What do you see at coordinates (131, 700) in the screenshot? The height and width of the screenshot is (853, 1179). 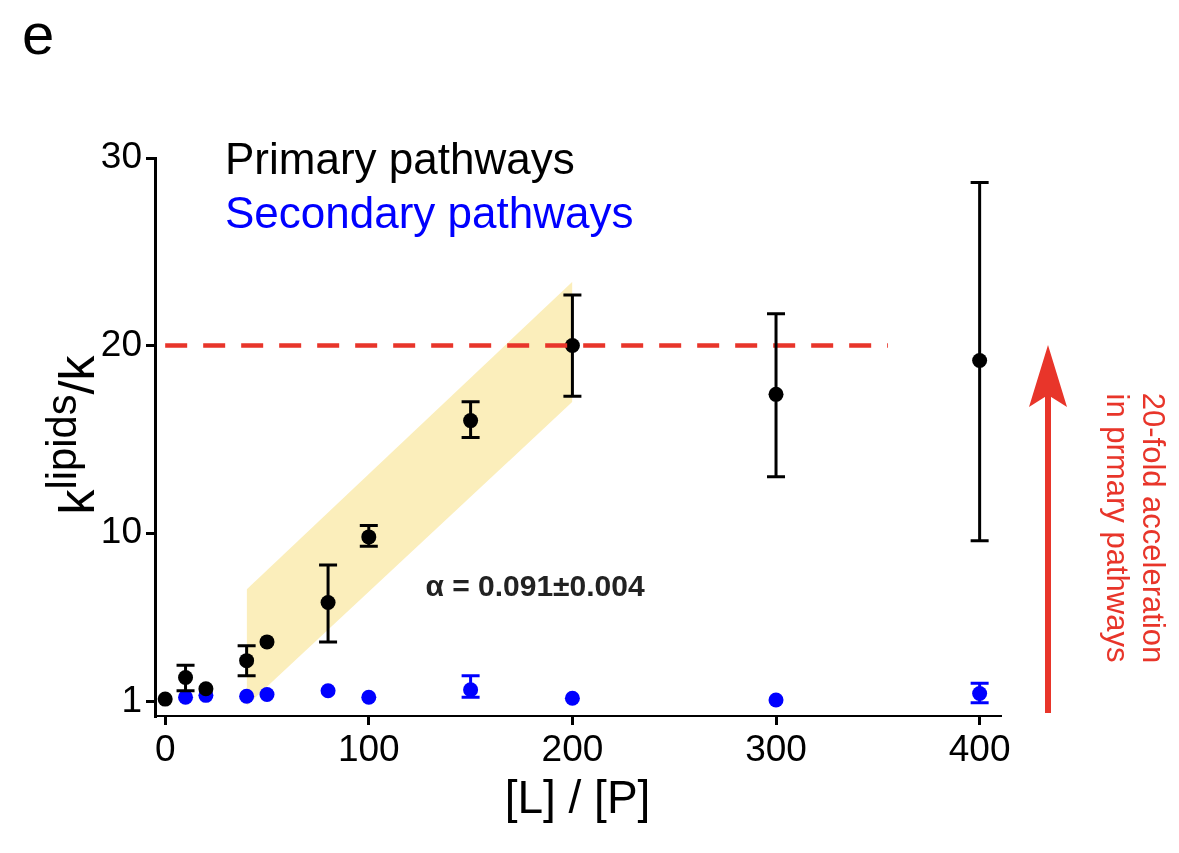 I see `y-tick-label: 1` at bounding box center [131, 700].